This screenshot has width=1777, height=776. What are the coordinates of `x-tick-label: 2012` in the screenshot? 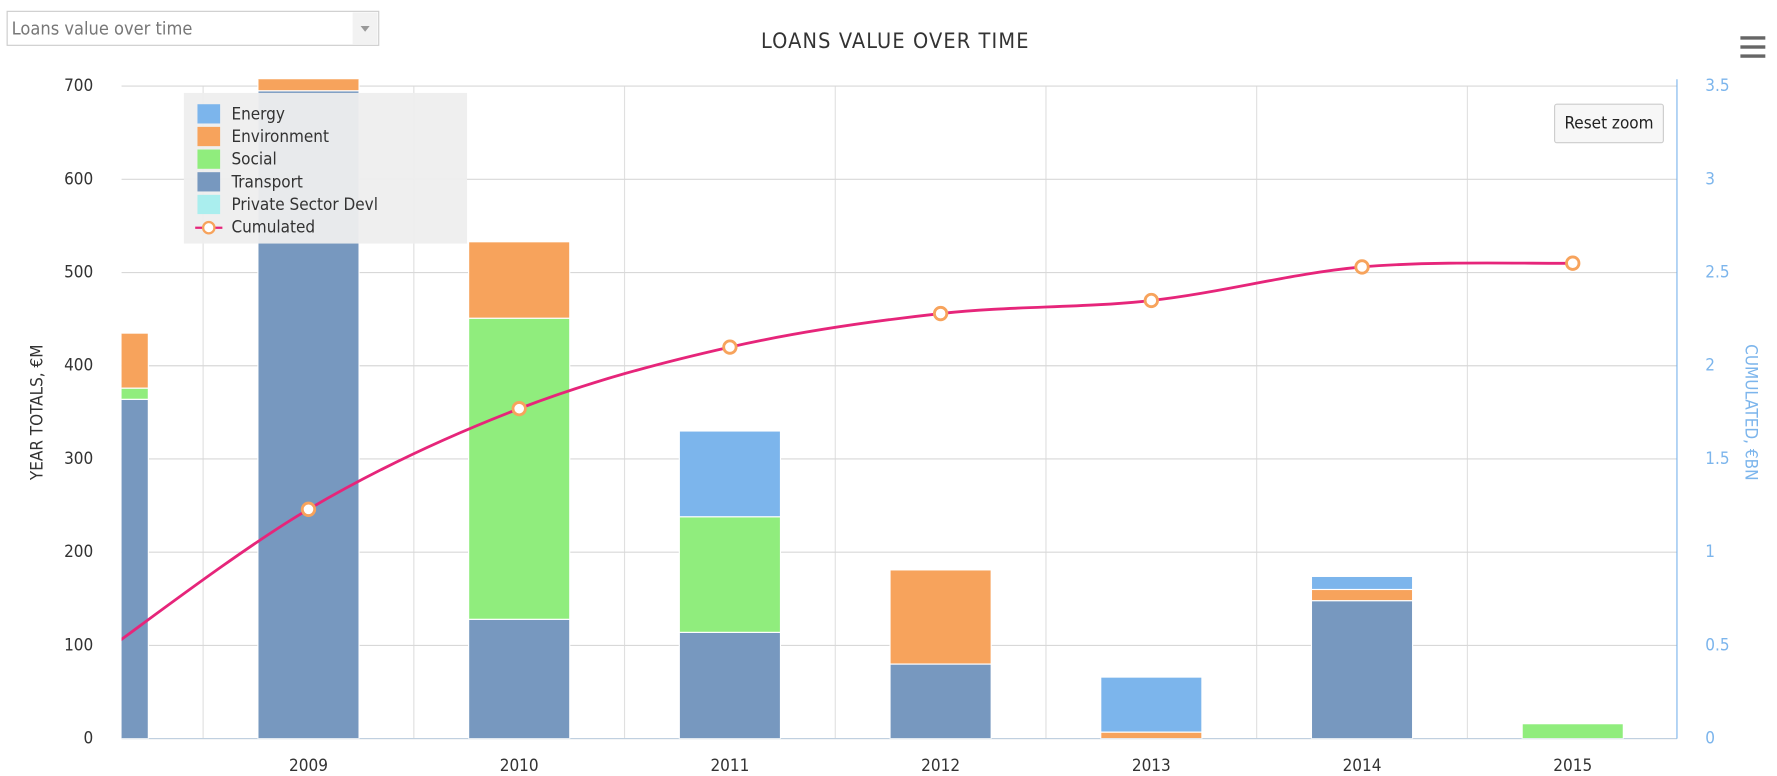 It's located at (940, 766).